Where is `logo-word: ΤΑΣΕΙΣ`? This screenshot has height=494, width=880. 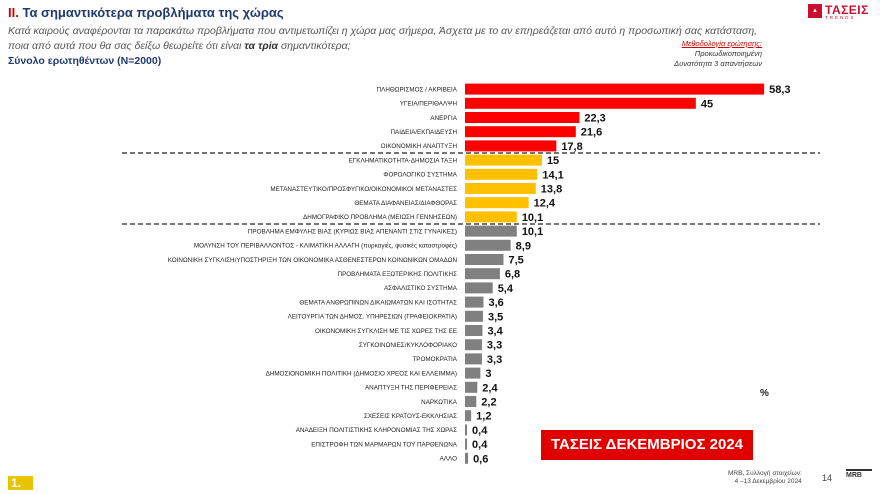
logo-word: ΤΑΣΕΙΣ is located at coordinates (847, 10).